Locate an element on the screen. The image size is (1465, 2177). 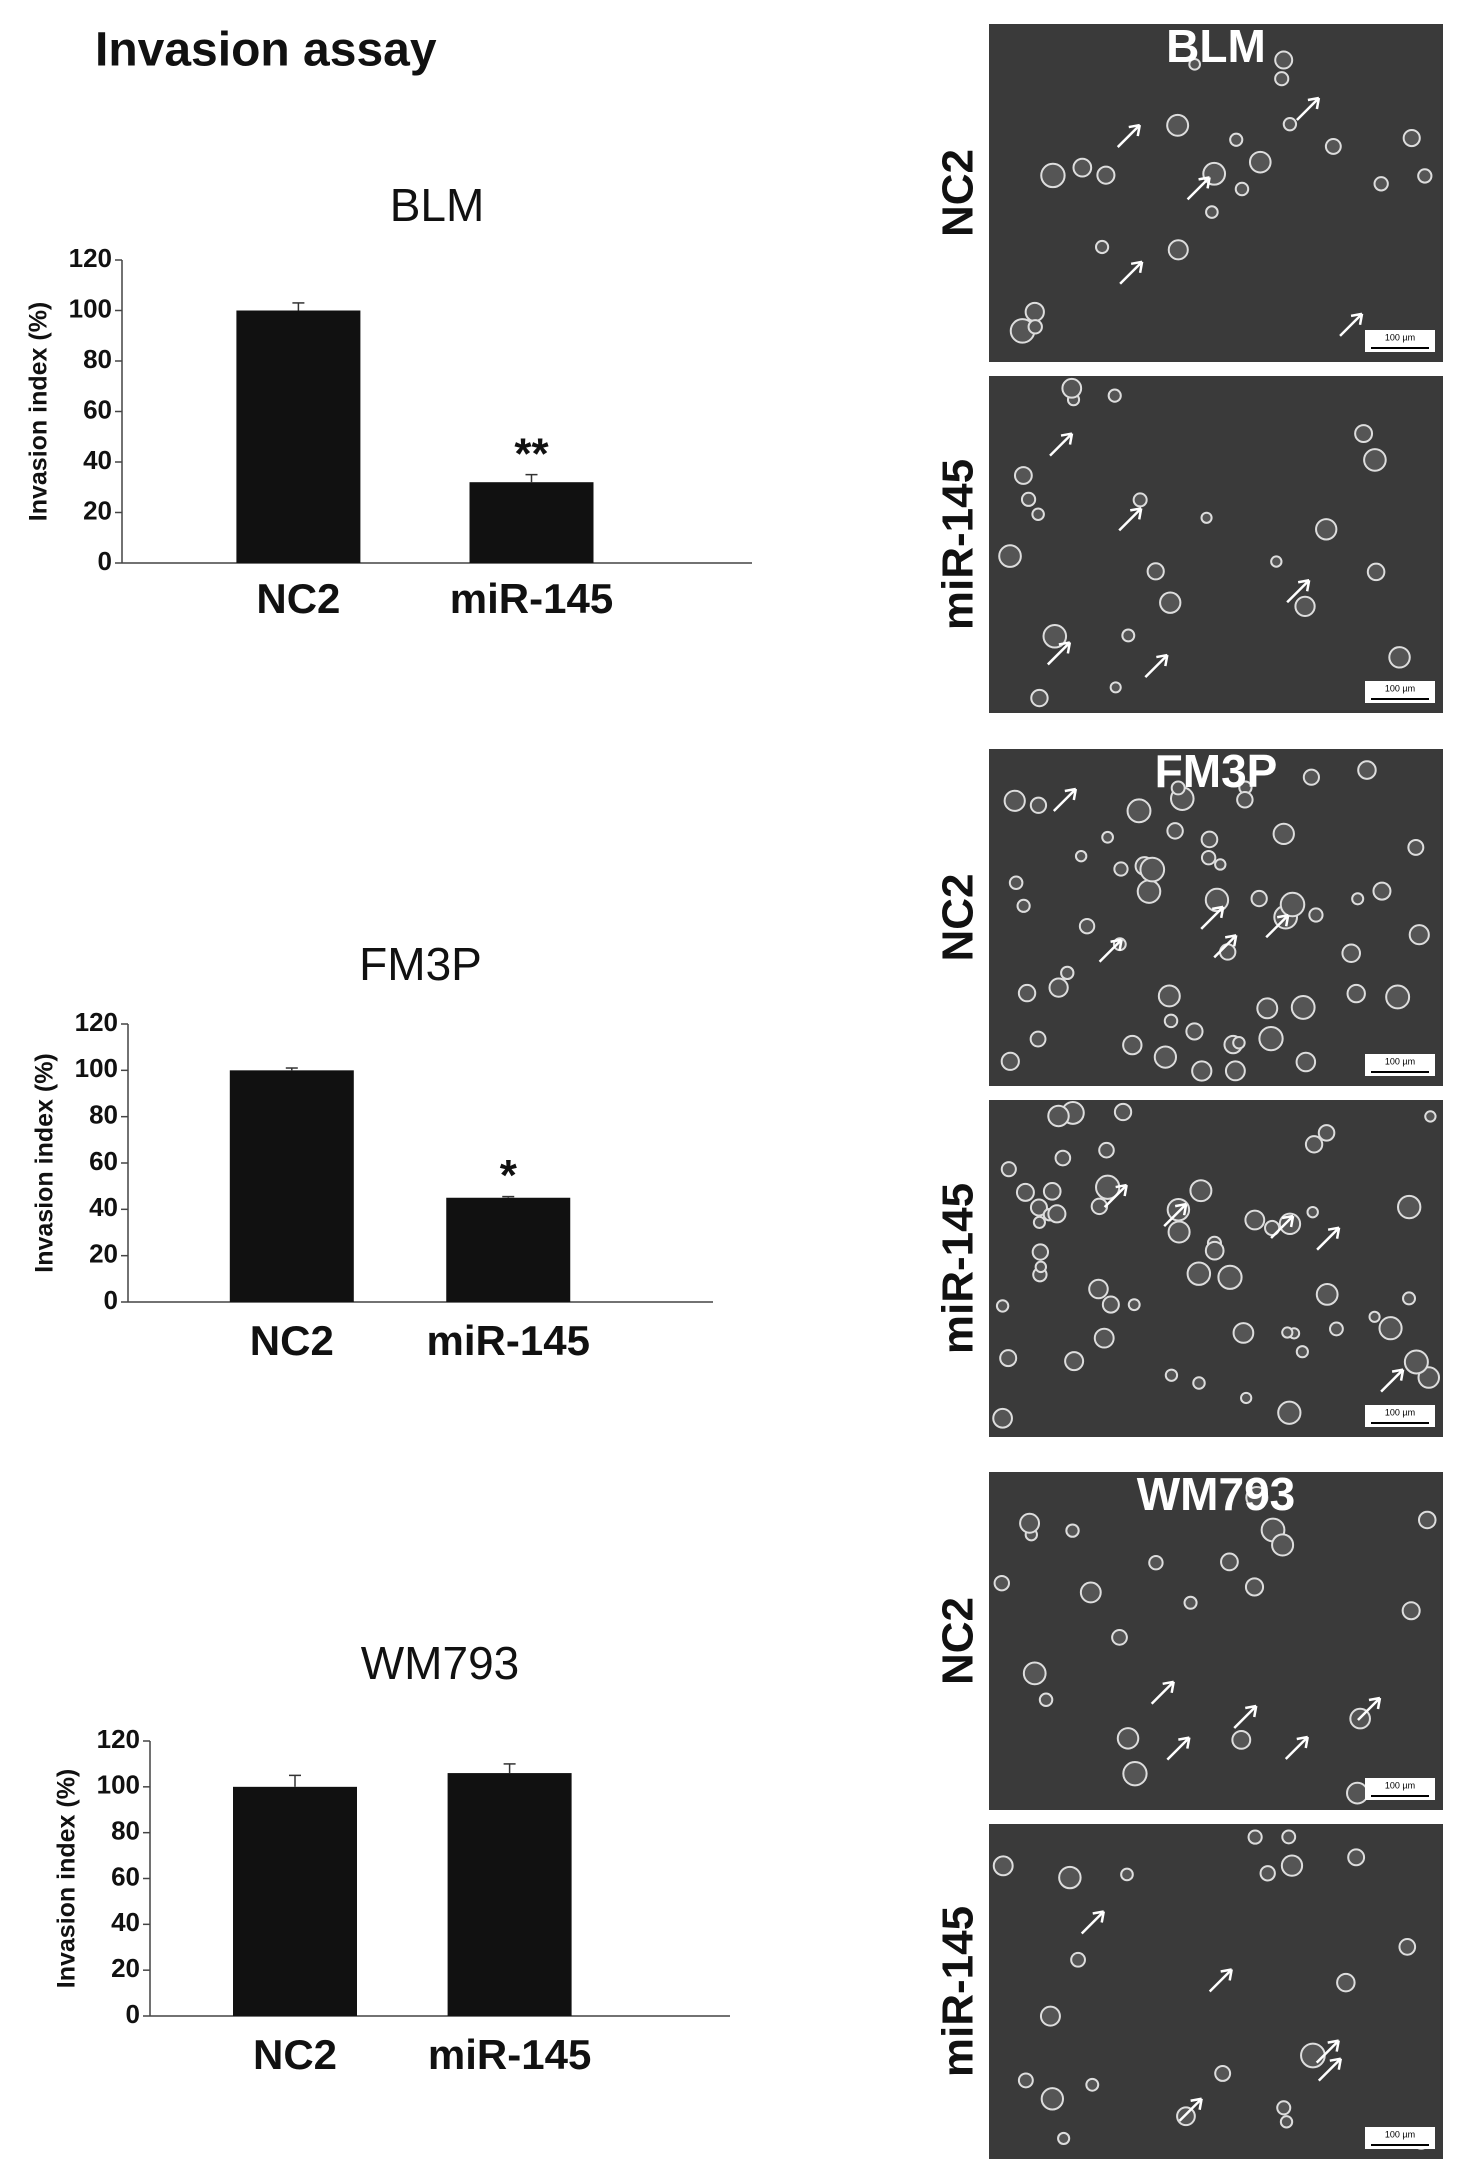
y-tick-label: 100 is located at coordinates (96, 1068).